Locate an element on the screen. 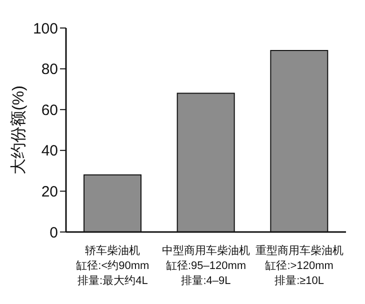 This screenshot has height=304, width=365. y-tick-label: 20 is located at coordinates (49, 192).